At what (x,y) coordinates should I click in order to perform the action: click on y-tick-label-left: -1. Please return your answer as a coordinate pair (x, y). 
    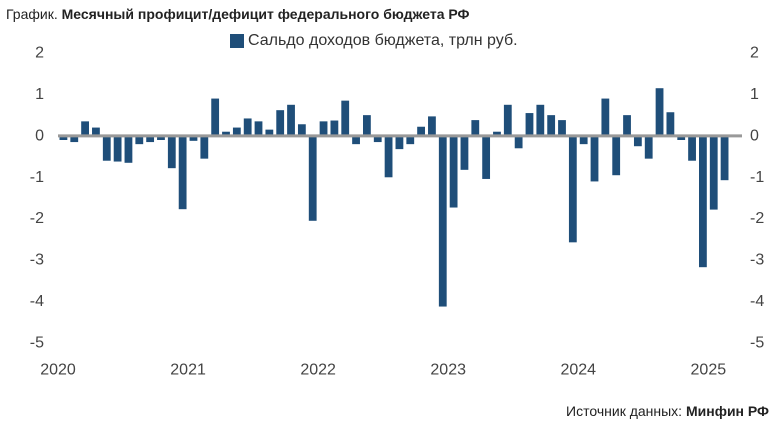
    Looking at the image, I should click on (37, 177).